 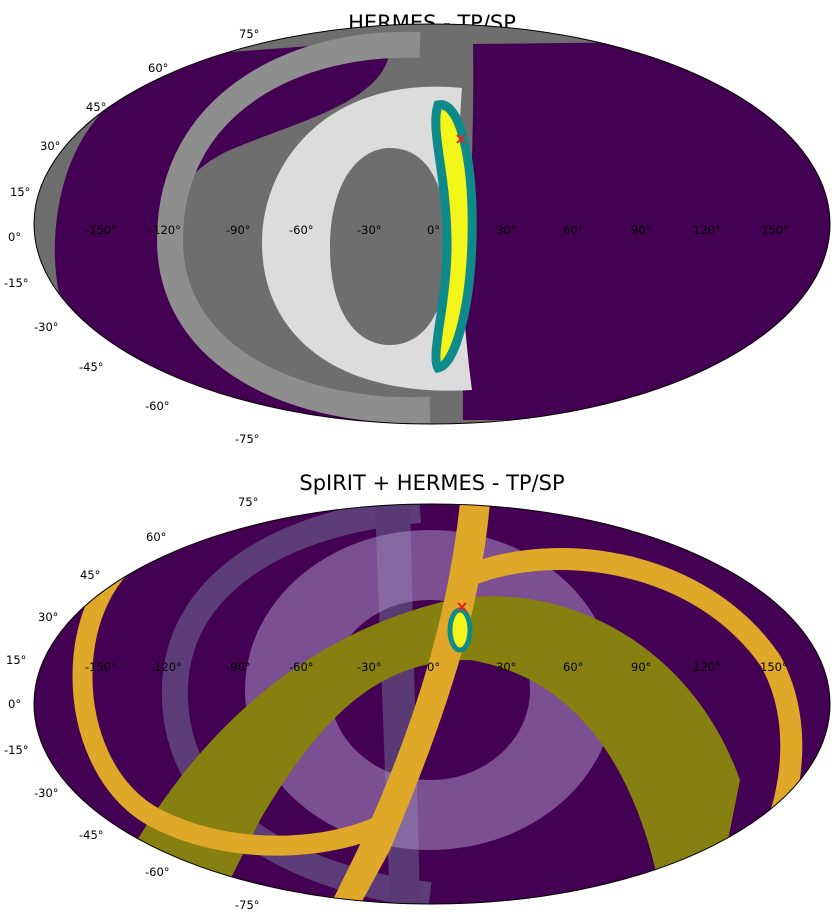 What do you see at coordinates (367, 238) in the screenshot?
I see `region-light-gray-annulus` at bounding box center [367, 238].